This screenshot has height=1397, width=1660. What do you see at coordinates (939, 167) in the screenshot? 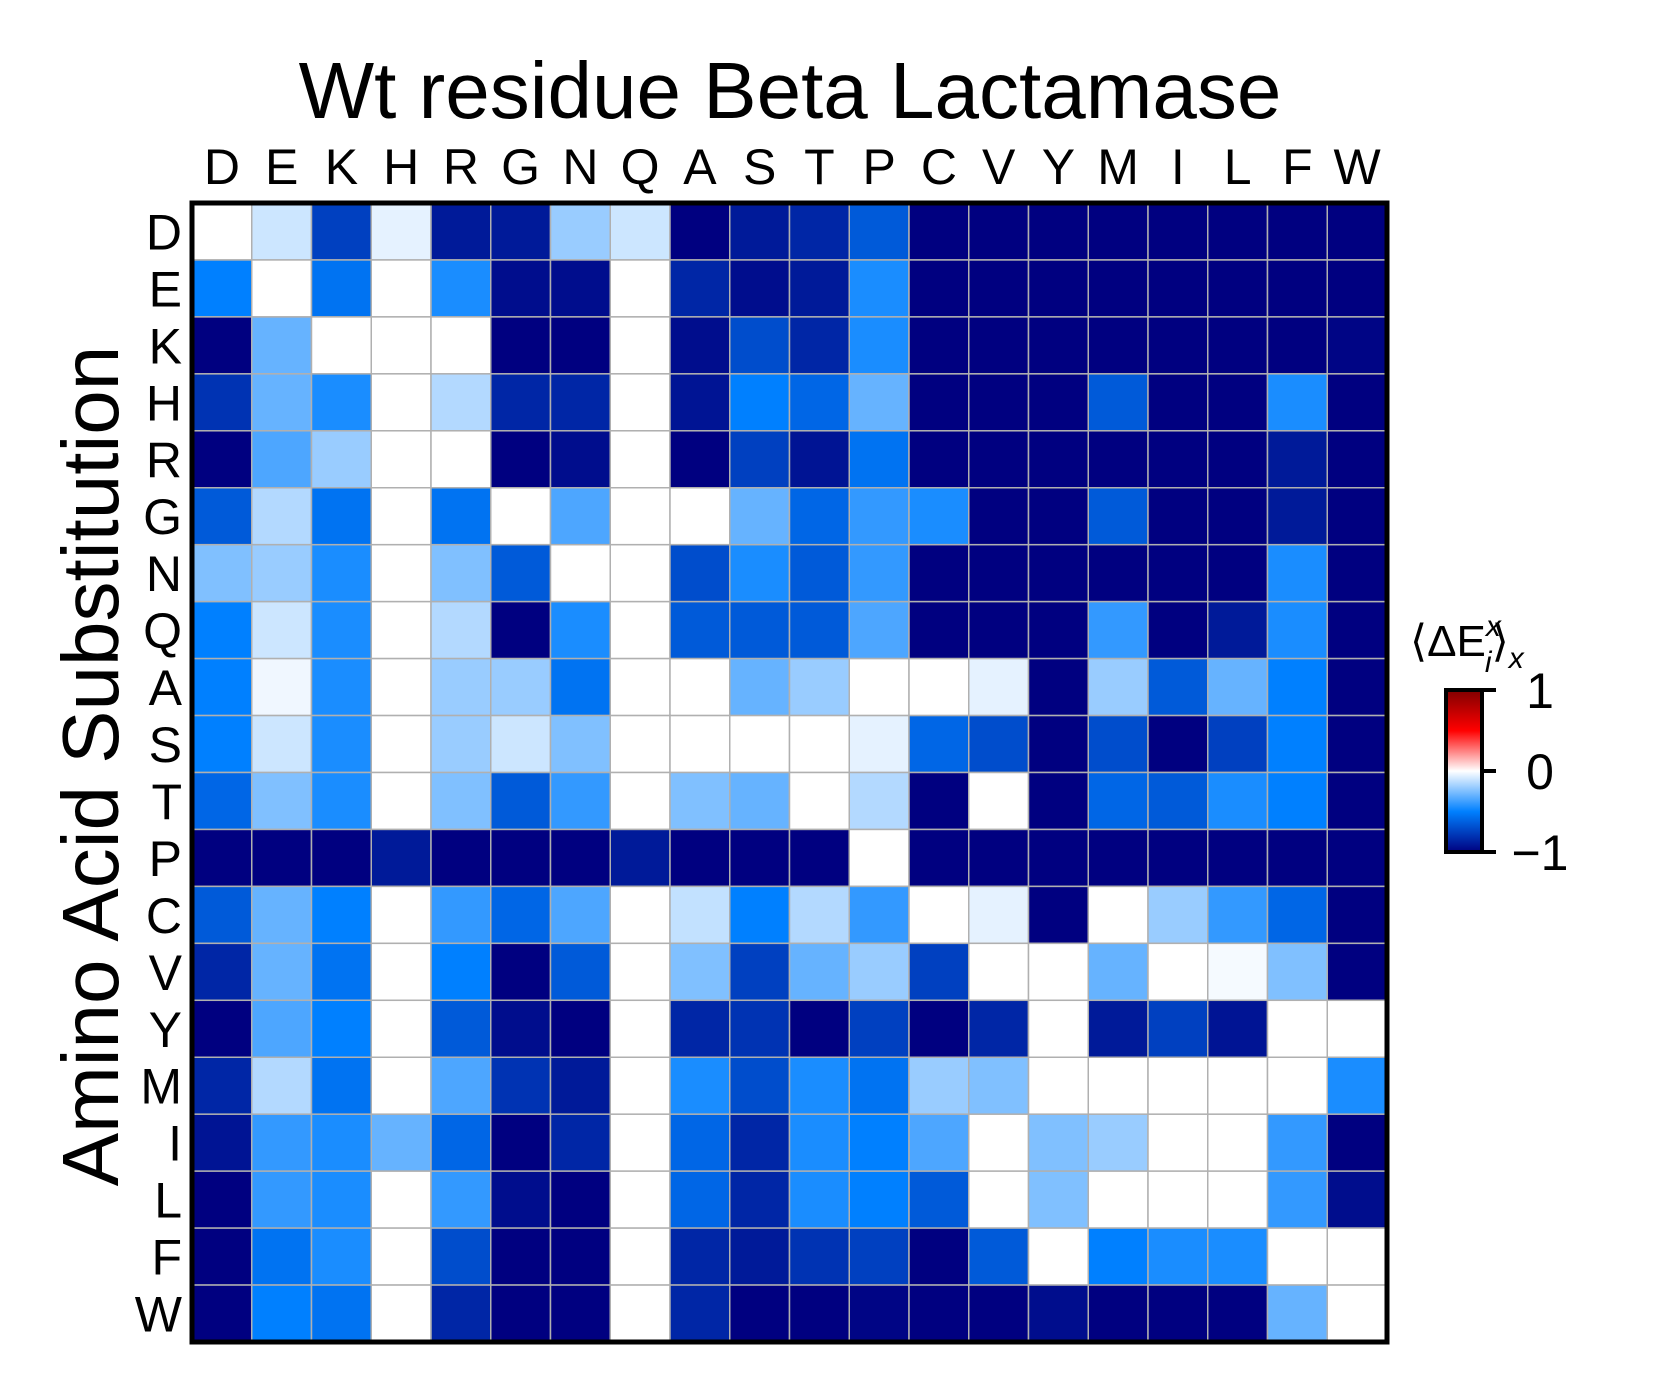
I see `x-tick-label: C` at bounding box center [939, 167].